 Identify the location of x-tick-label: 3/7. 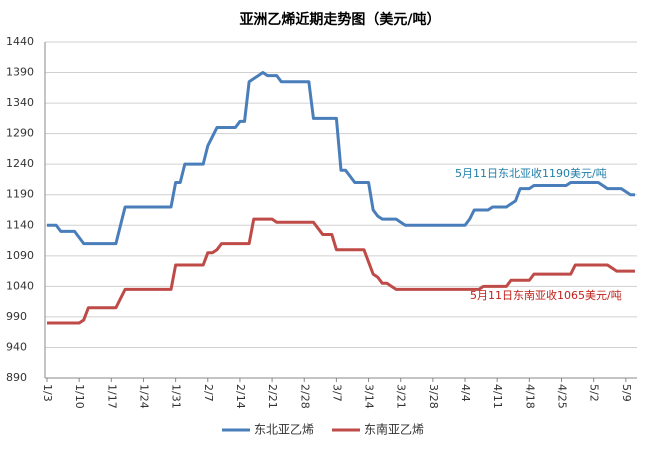
(336, 393).